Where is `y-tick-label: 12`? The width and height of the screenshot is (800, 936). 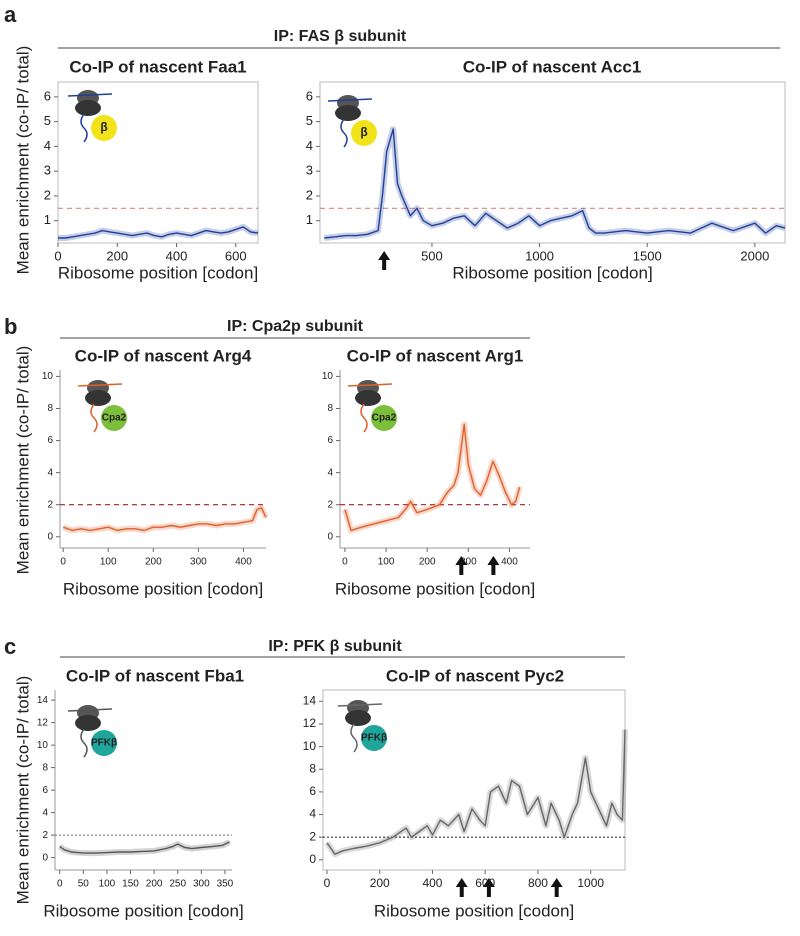
y-tick-label: 12 is located at coordinates (43, 722).